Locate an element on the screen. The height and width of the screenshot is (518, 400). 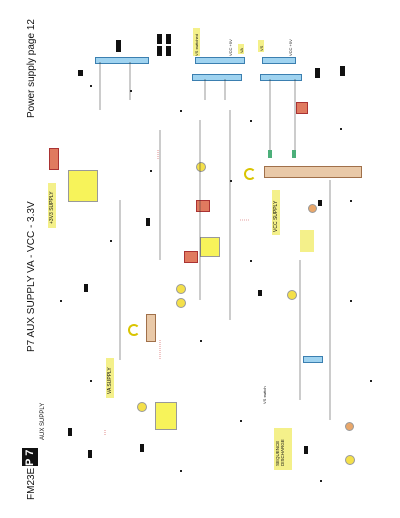
connector-top-middle is located at coordinates (220, 60).